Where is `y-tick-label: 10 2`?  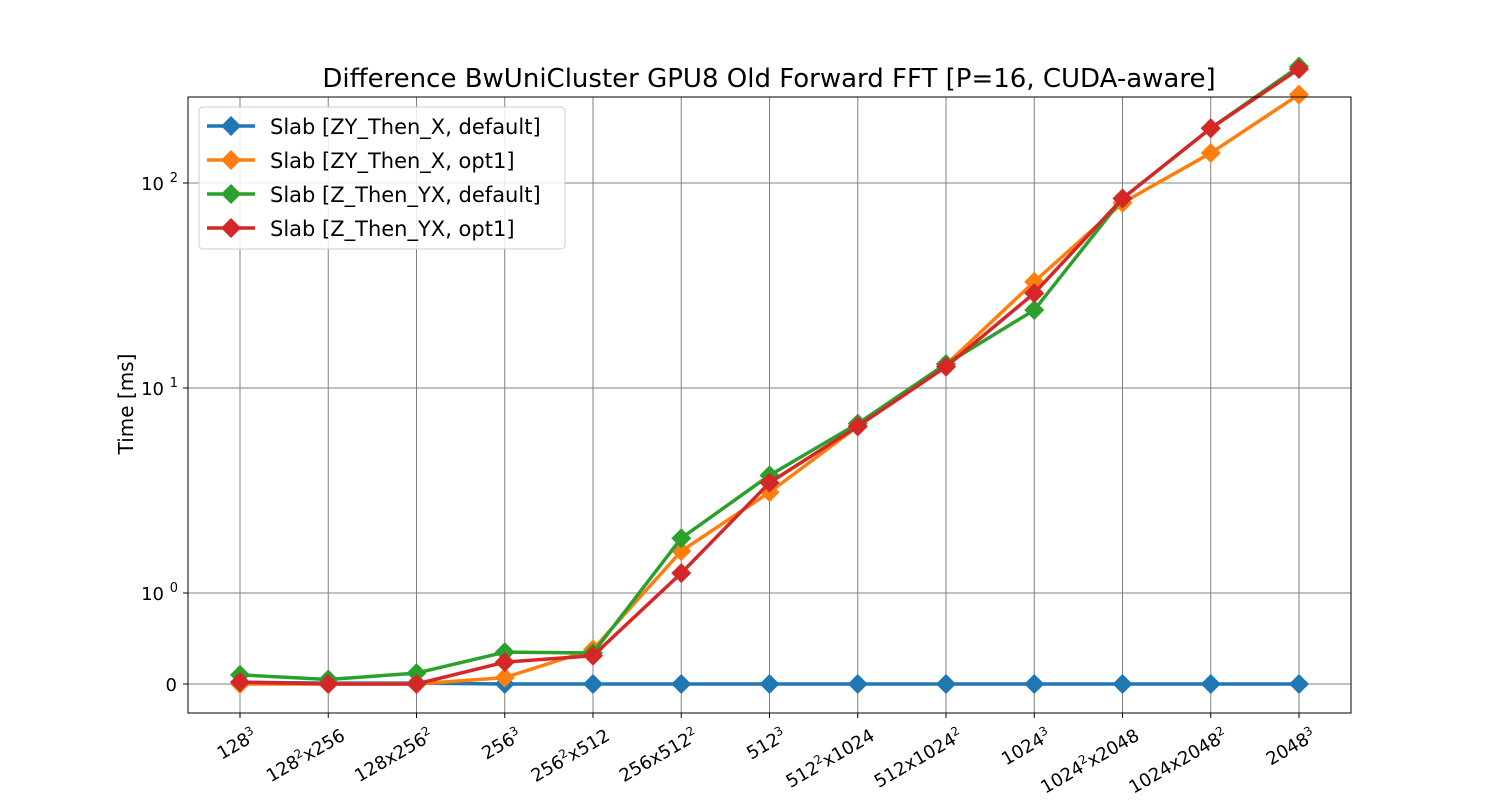 y-tick-label: 10 2 is located at coordinates (159, 183).